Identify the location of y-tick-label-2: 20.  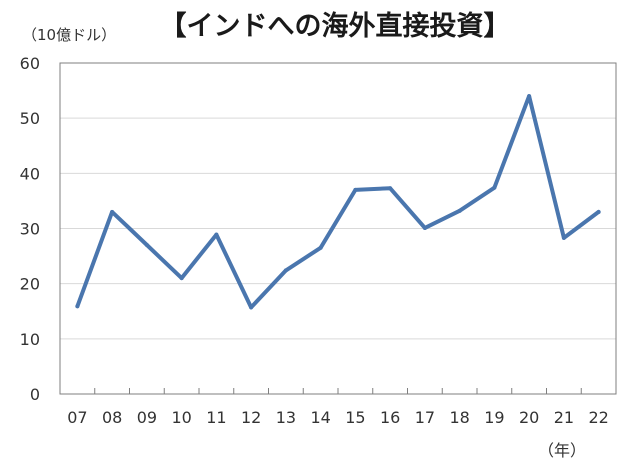
(30, 284).